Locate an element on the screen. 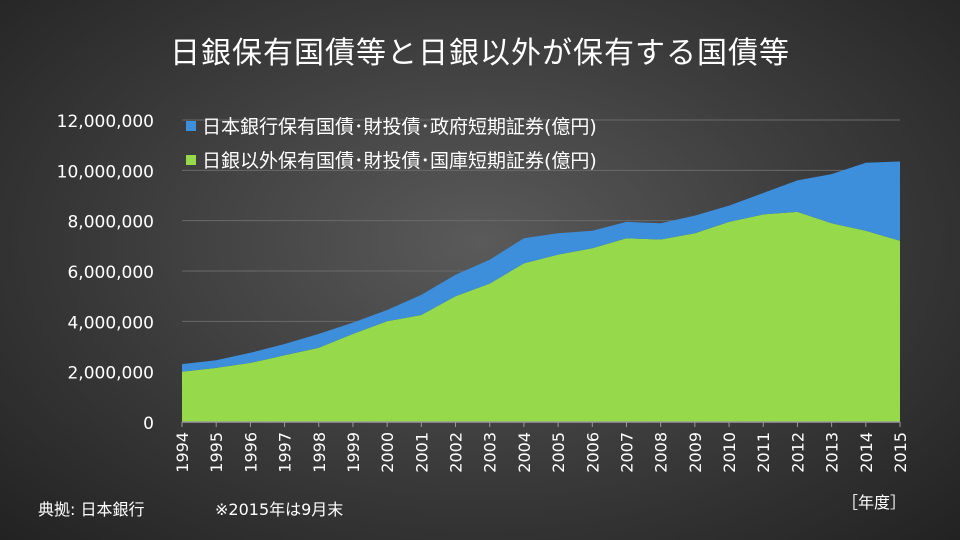  x-tick-label: 1998 is located at coordinates (319, 452).